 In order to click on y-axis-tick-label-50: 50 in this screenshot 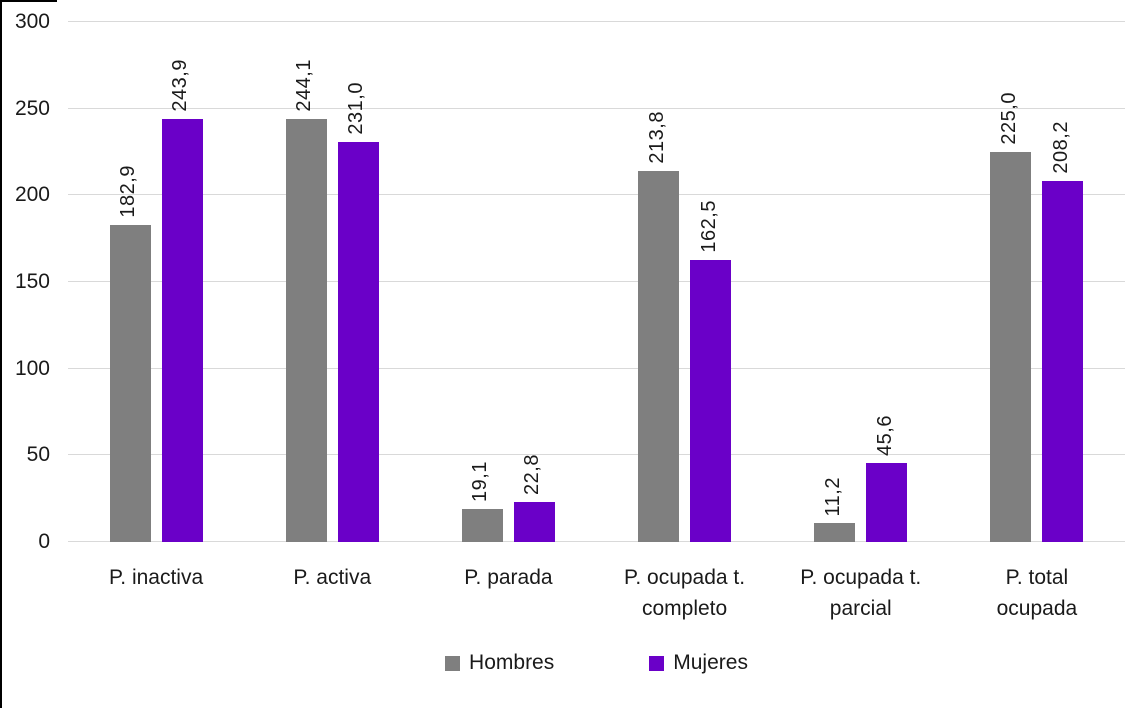, I will do `click(38, 455)`.